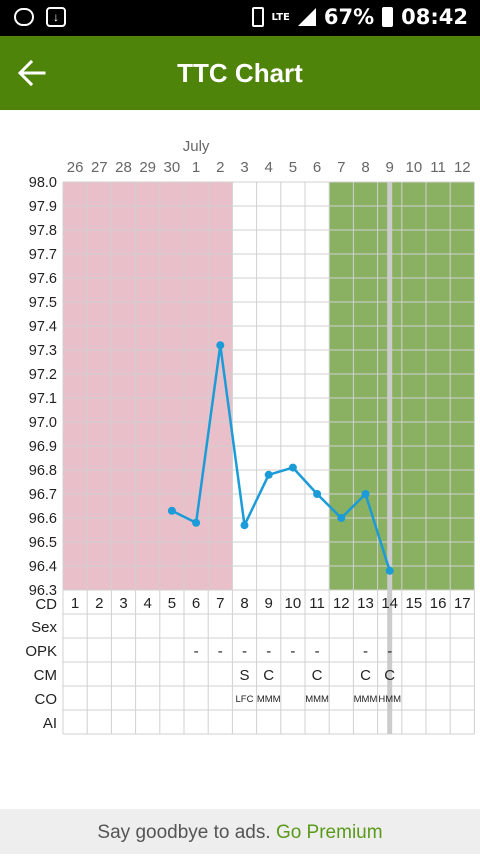  What do you see at coordinates (281, 457) in the screenshot?
I see `temperature-line` at bounding box center [281, 457].